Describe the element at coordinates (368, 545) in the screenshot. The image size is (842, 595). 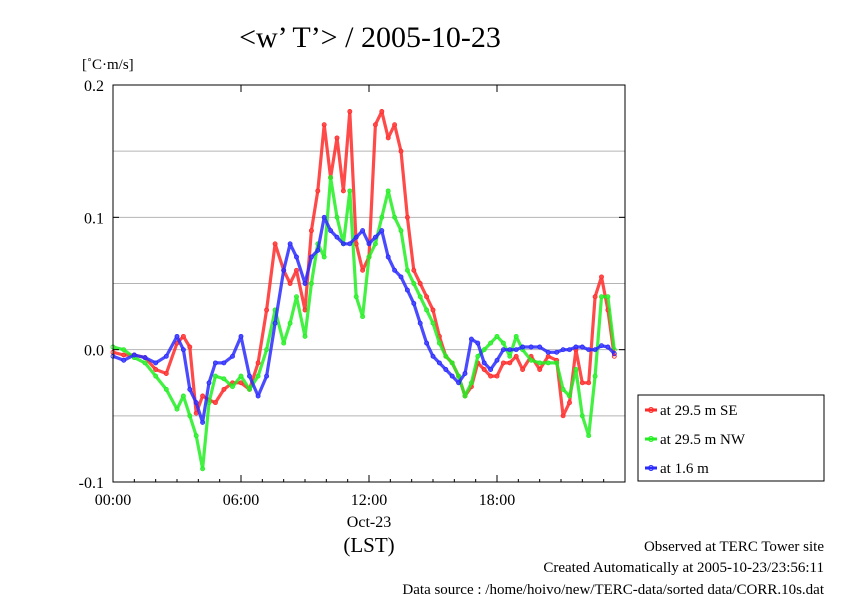
I see `x-axis-timezone-label: (LST)` at that location.